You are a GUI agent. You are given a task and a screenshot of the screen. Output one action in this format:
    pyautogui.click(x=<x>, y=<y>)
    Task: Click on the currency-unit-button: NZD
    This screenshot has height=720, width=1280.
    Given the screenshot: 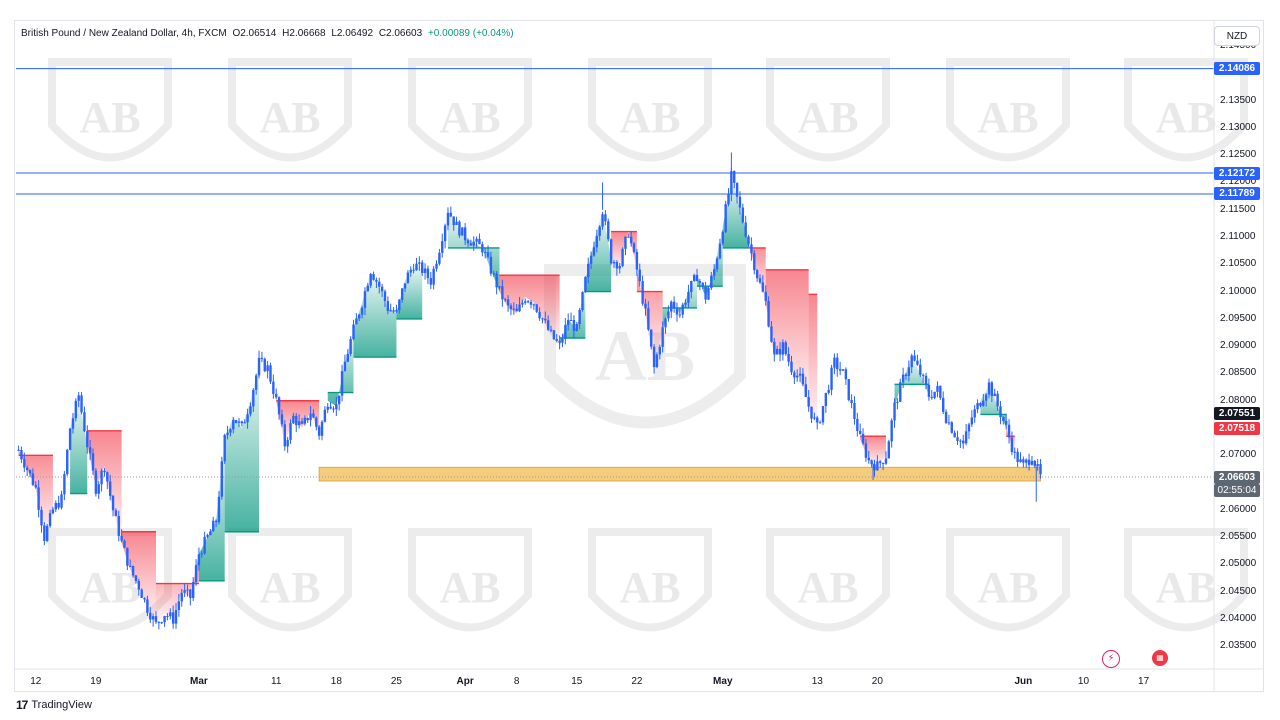 What is the action you would take?
    pyautogui.click(x=1237, y=36)
    